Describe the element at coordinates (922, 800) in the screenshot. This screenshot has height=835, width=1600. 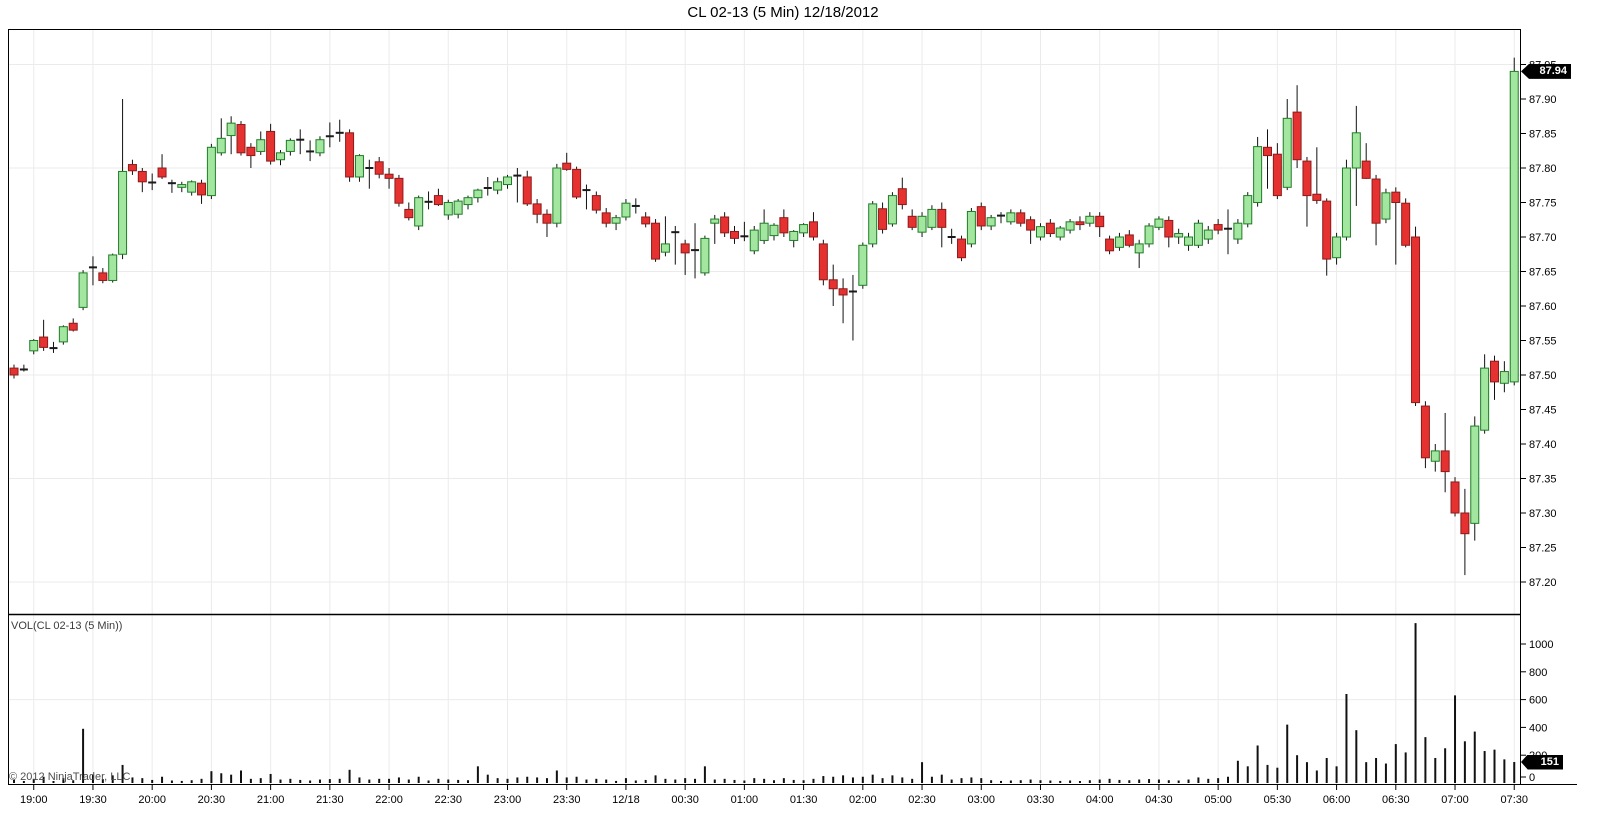
I see `time-axis-label: 02:30` at that location.